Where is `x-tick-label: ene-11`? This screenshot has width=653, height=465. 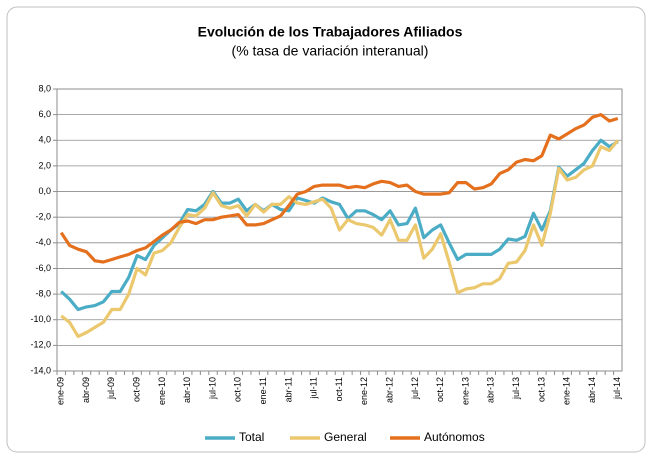 x-tick-label: ene-11 is located at coordinates (263, 390).